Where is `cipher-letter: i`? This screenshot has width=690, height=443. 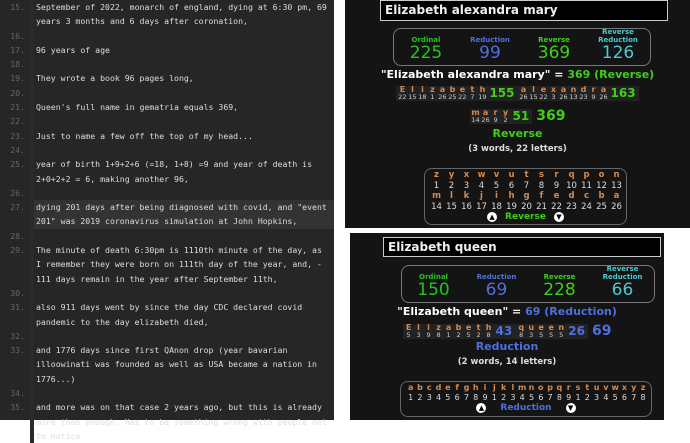
cipher-letter: i is located at coordinates (496, 196).